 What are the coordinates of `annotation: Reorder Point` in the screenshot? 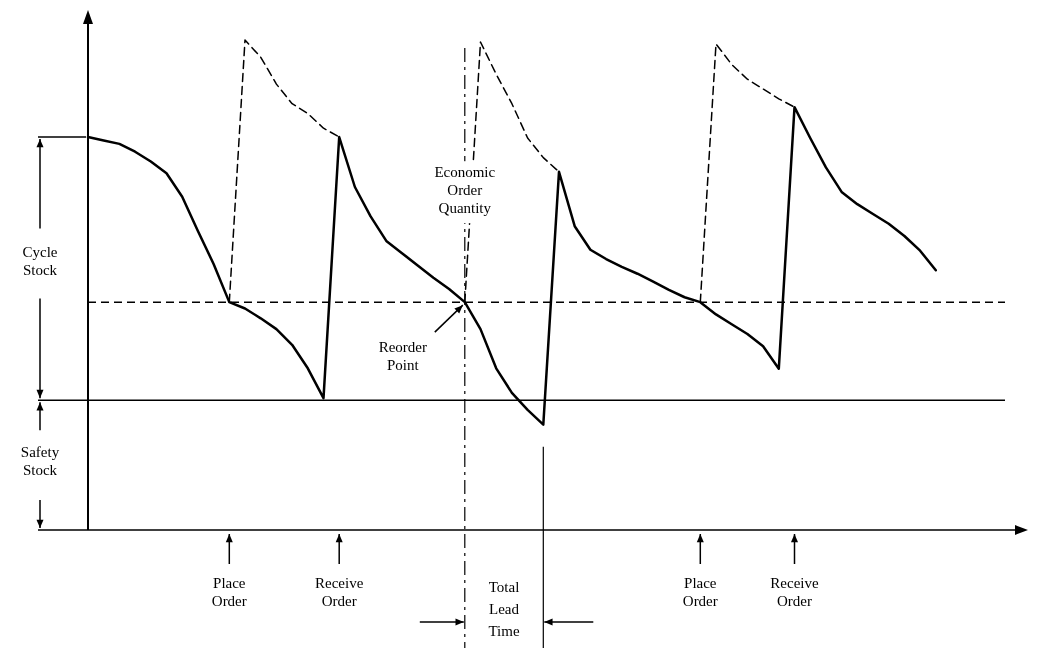 It's located at (402, 356).